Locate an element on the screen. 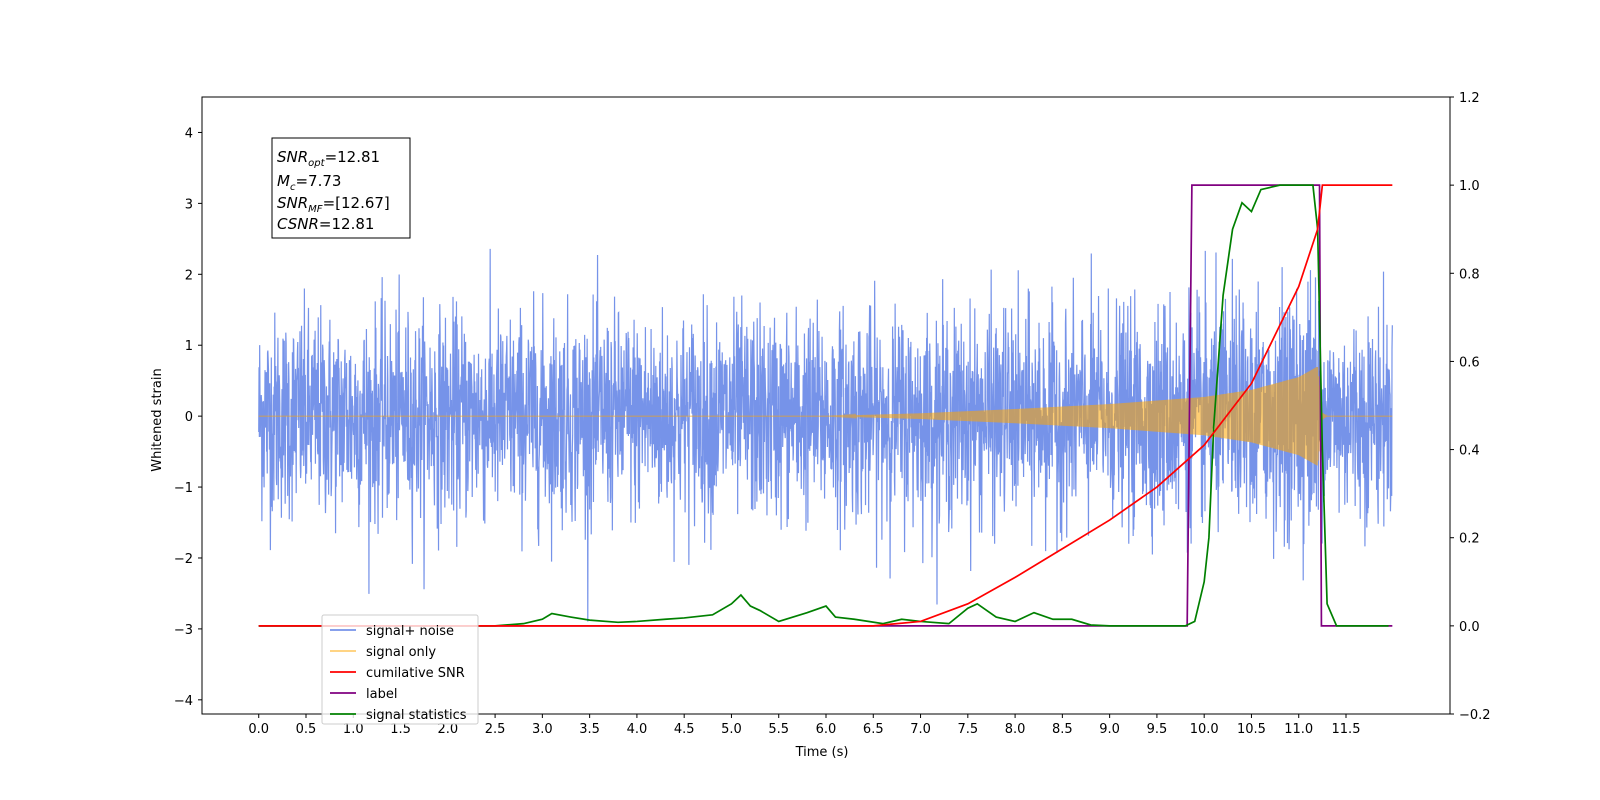 The height and width of the screenshot is (800, 1600). x-tick-label: 9.5 is located at coordinates (1157, 729).